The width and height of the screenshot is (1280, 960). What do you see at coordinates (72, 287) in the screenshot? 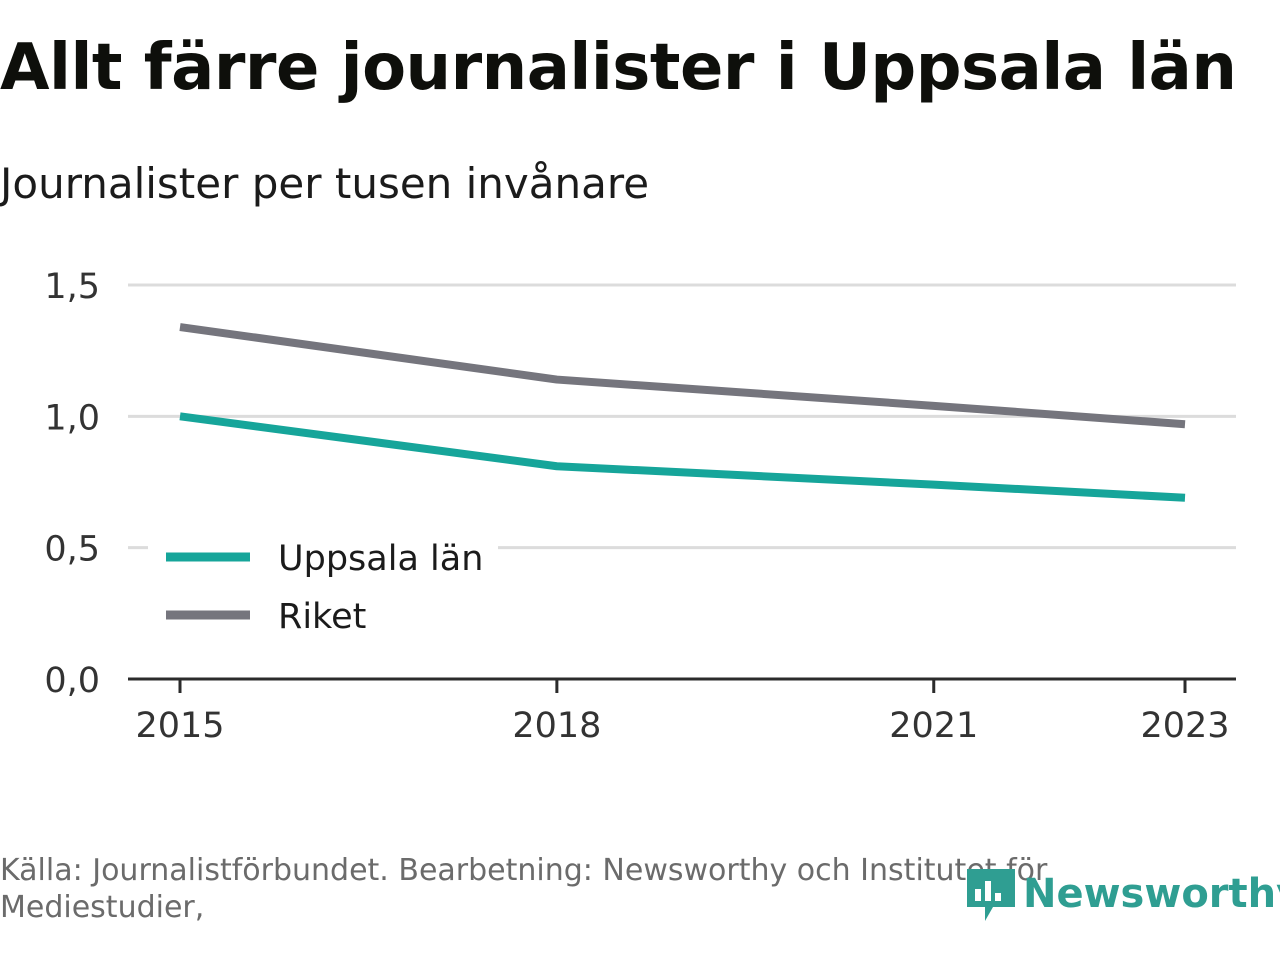
I see `y-tick-label: 1,5` at bounding box center [72, 287].